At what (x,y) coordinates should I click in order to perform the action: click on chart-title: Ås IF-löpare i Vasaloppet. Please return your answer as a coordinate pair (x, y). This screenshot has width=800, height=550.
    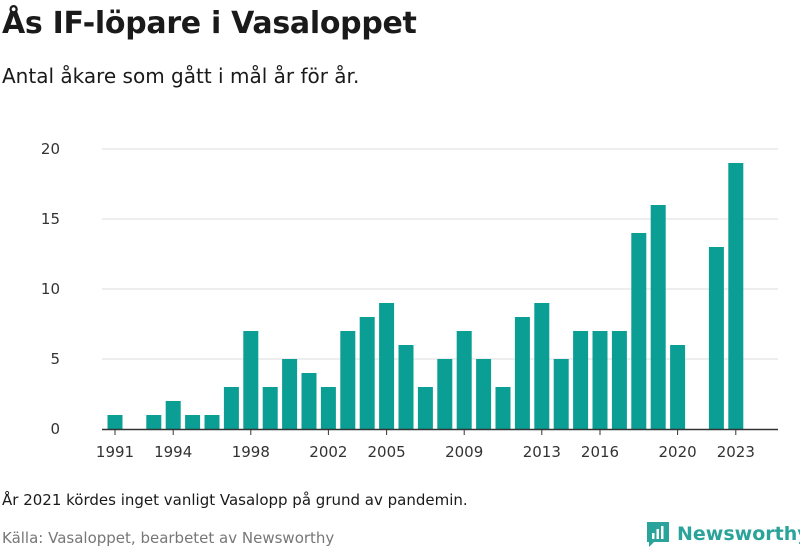
    Looking at the image, I should click on (209, 23).